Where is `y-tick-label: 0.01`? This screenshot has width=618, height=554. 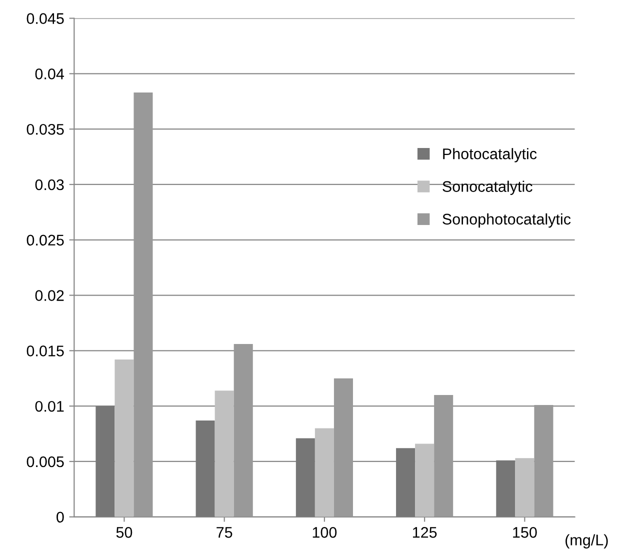 y-tick-label: 0.01 is located at coordinates (49, 406).